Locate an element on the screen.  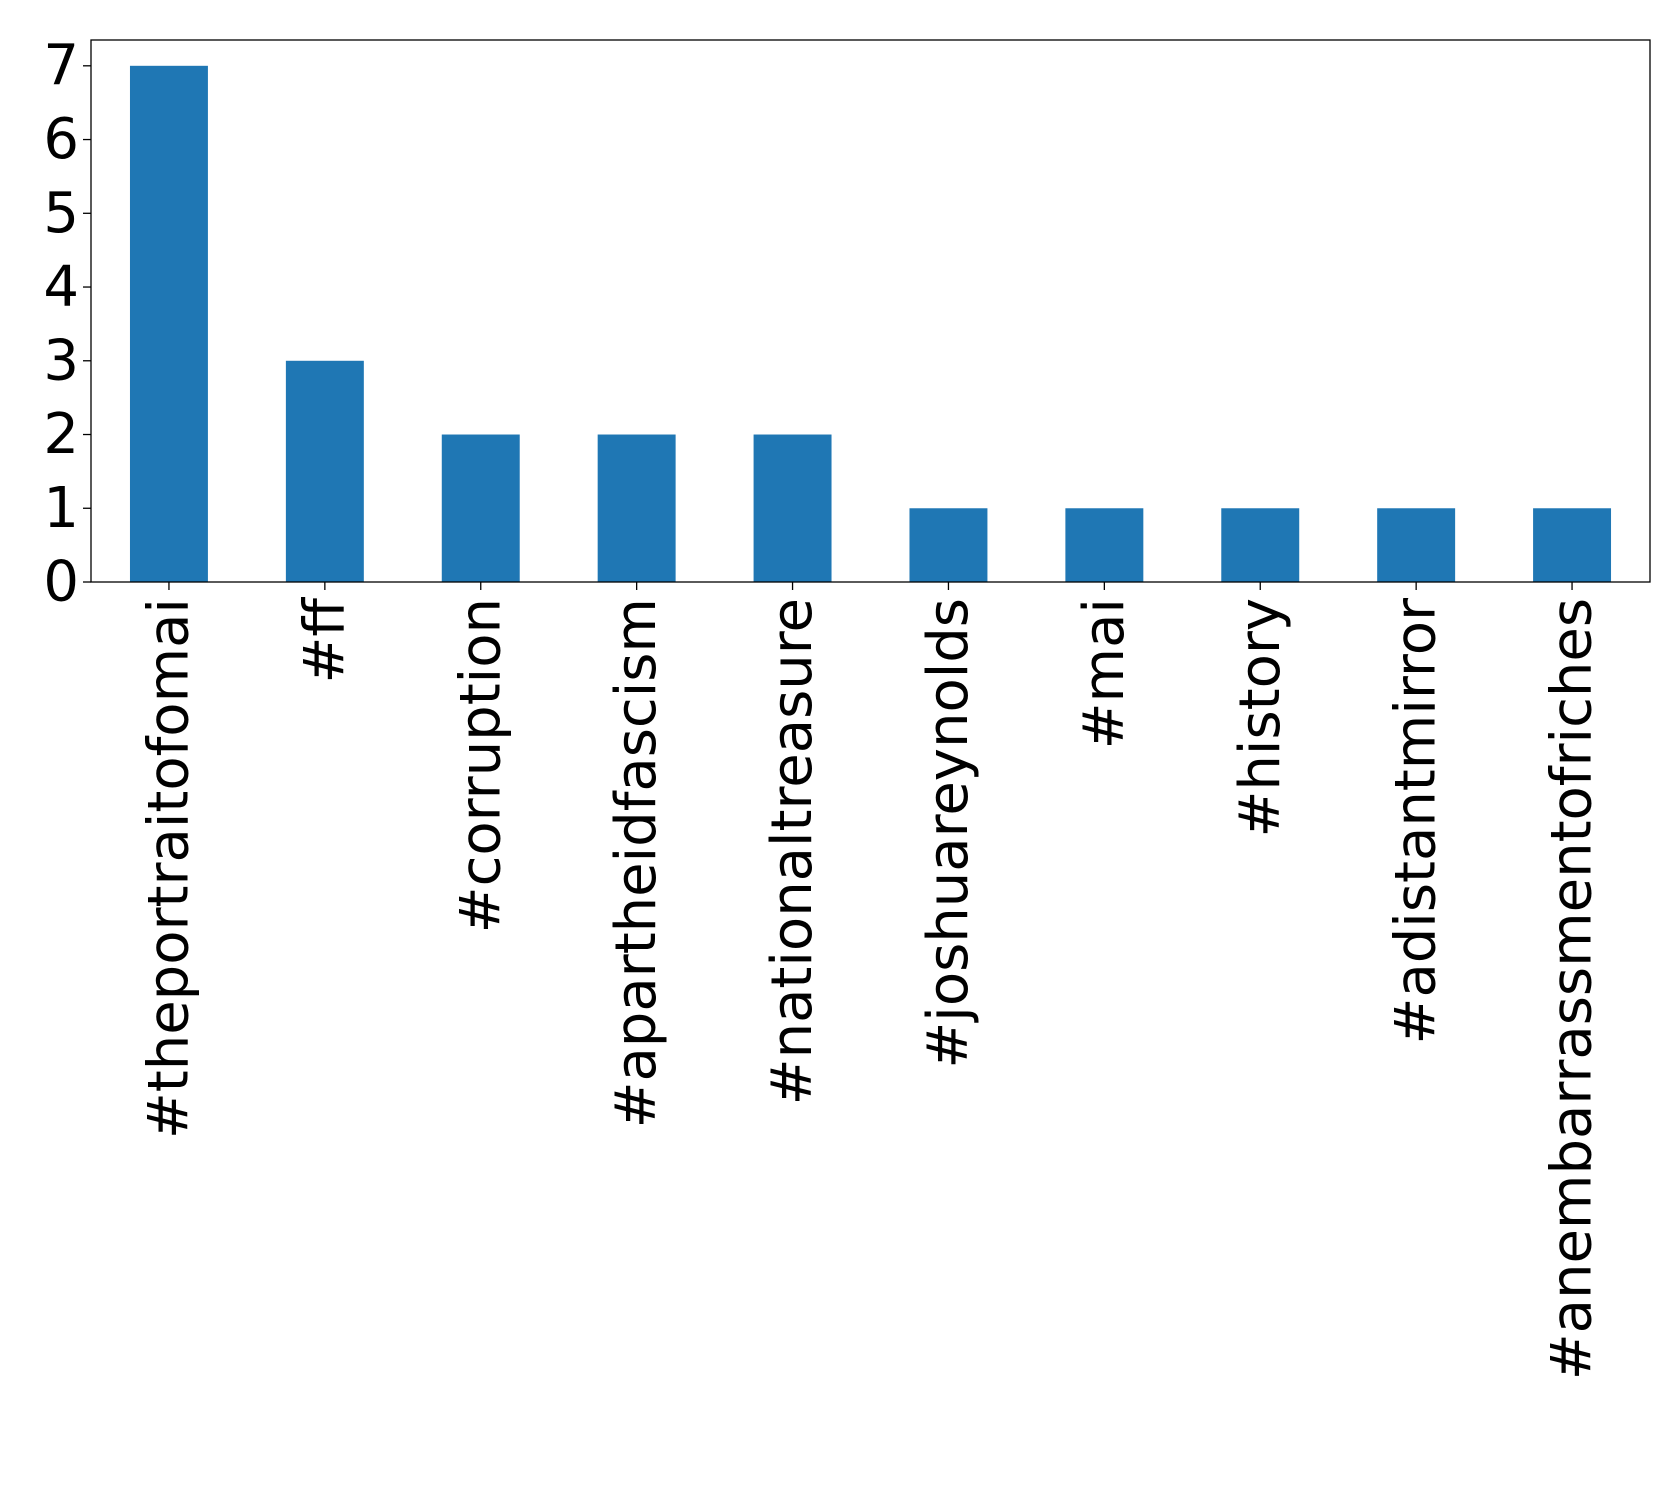
x-tick-label-3: #apartheidfascism is located at coordinates (636, 863).